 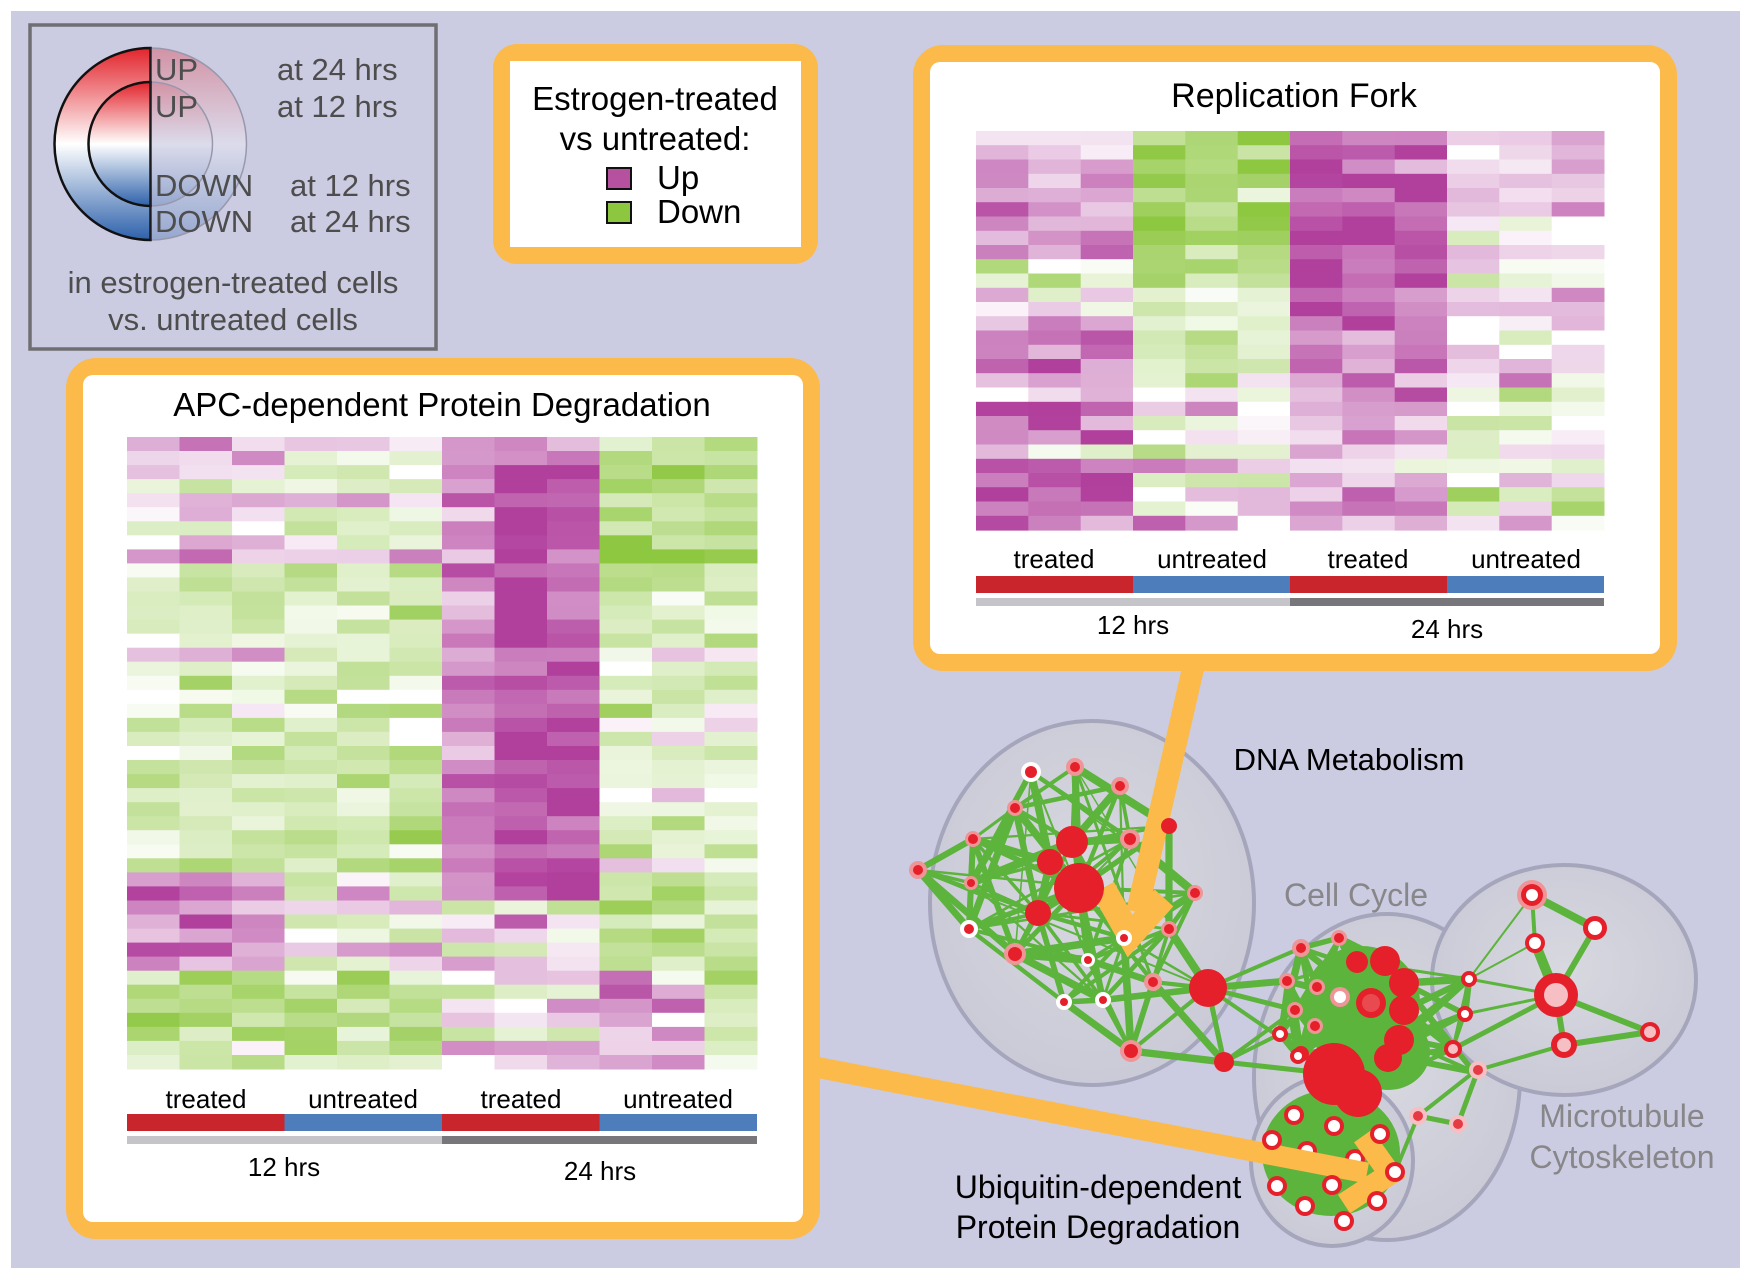 I want to click on svg-text: Protein Degradation, so click(x=1098, y=1227).